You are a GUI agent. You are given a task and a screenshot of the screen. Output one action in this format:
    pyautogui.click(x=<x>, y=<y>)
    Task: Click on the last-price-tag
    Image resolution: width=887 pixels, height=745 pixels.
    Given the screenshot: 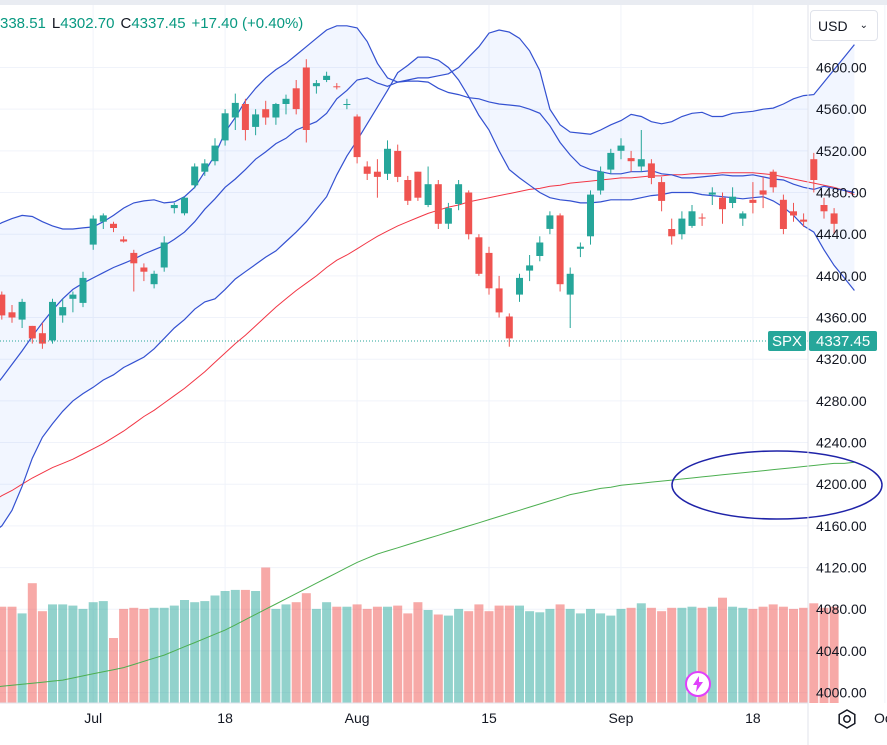 What is the action you would take?
    pyautogui.click(x=843, y=341)
    